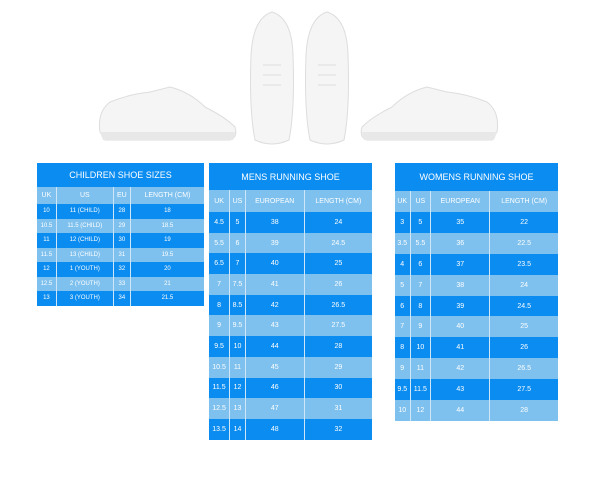 This screenshot has width=600, height=490. I want to click on table-row: 12.5 13 47 31, so click(290, 408).